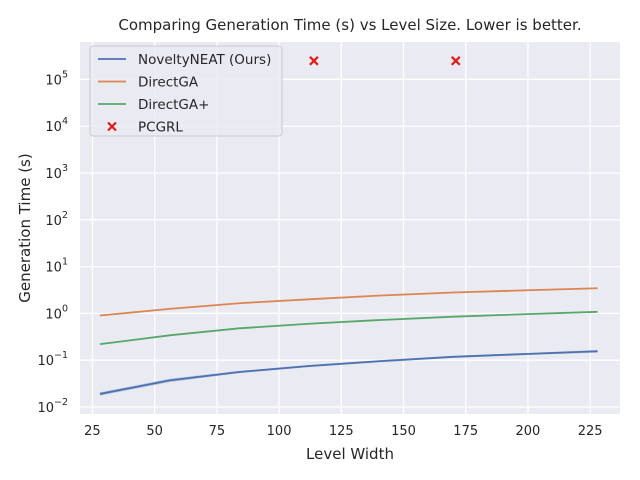 This screenshot has height=480, width=640. What do you see at coordinates (168, 83) in the screenshot?
I see `legend-label: DirectGA` at bounding box center [168, 83].